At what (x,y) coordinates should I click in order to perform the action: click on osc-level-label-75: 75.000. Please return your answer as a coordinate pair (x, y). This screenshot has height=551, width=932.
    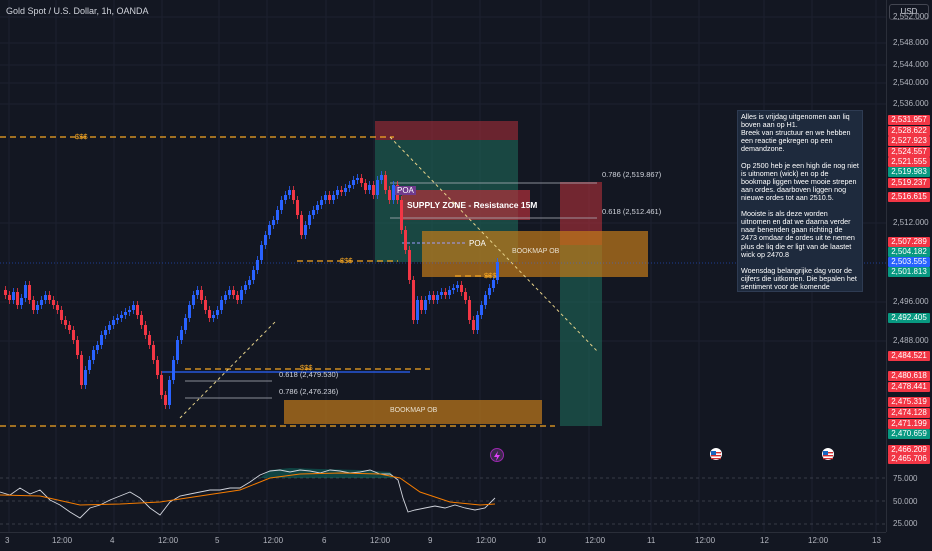
    Looking at the image, I should click on (905, 478).